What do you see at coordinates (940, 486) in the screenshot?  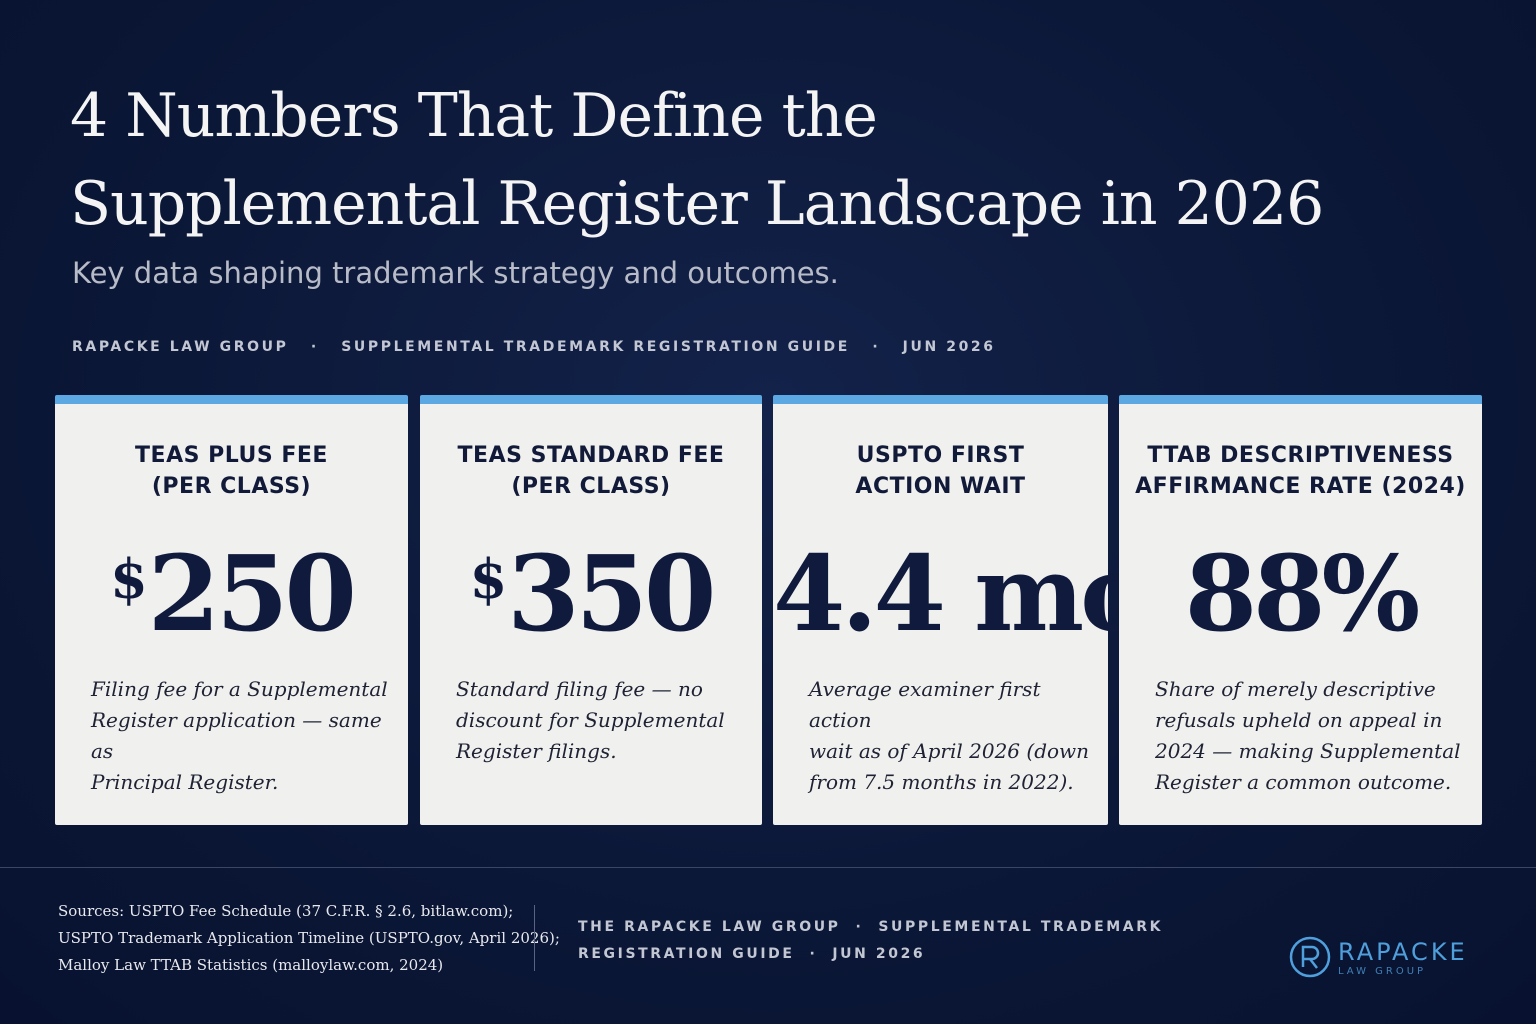 I see `label-line: ACTION WAIT` at bounding box center [940, 486].